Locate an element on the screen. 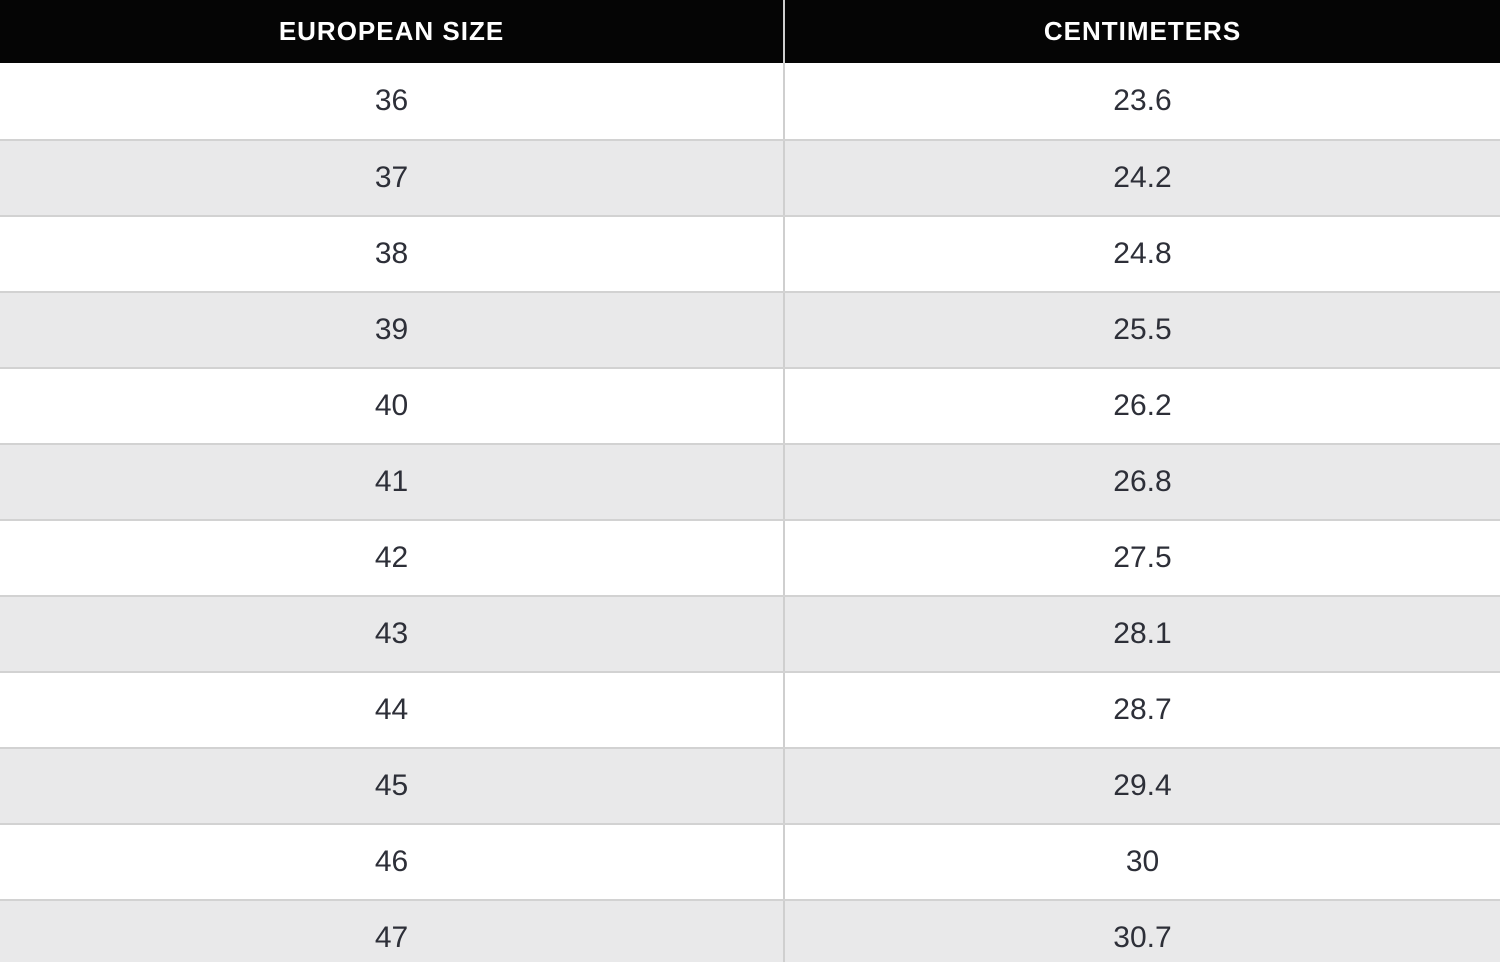 Image resolution: width=1500 pixels, height=962 pixels. table-row: 45 29.4 is located at coordinates (750, 785).